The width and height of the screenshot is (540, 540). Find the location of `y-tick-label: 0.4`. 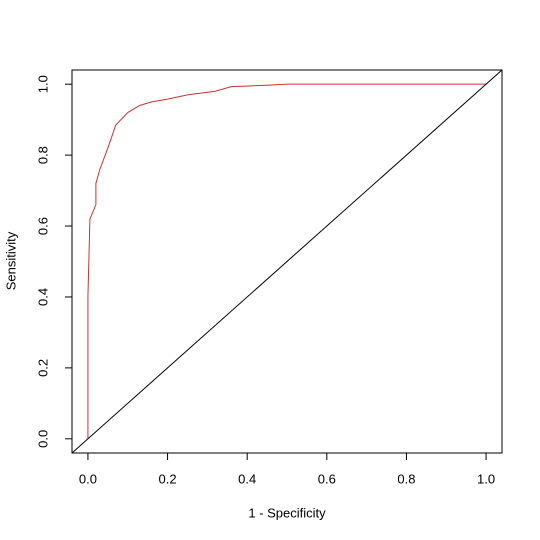

y-tick-label: 0.4 is located at coordinates (42, 297).